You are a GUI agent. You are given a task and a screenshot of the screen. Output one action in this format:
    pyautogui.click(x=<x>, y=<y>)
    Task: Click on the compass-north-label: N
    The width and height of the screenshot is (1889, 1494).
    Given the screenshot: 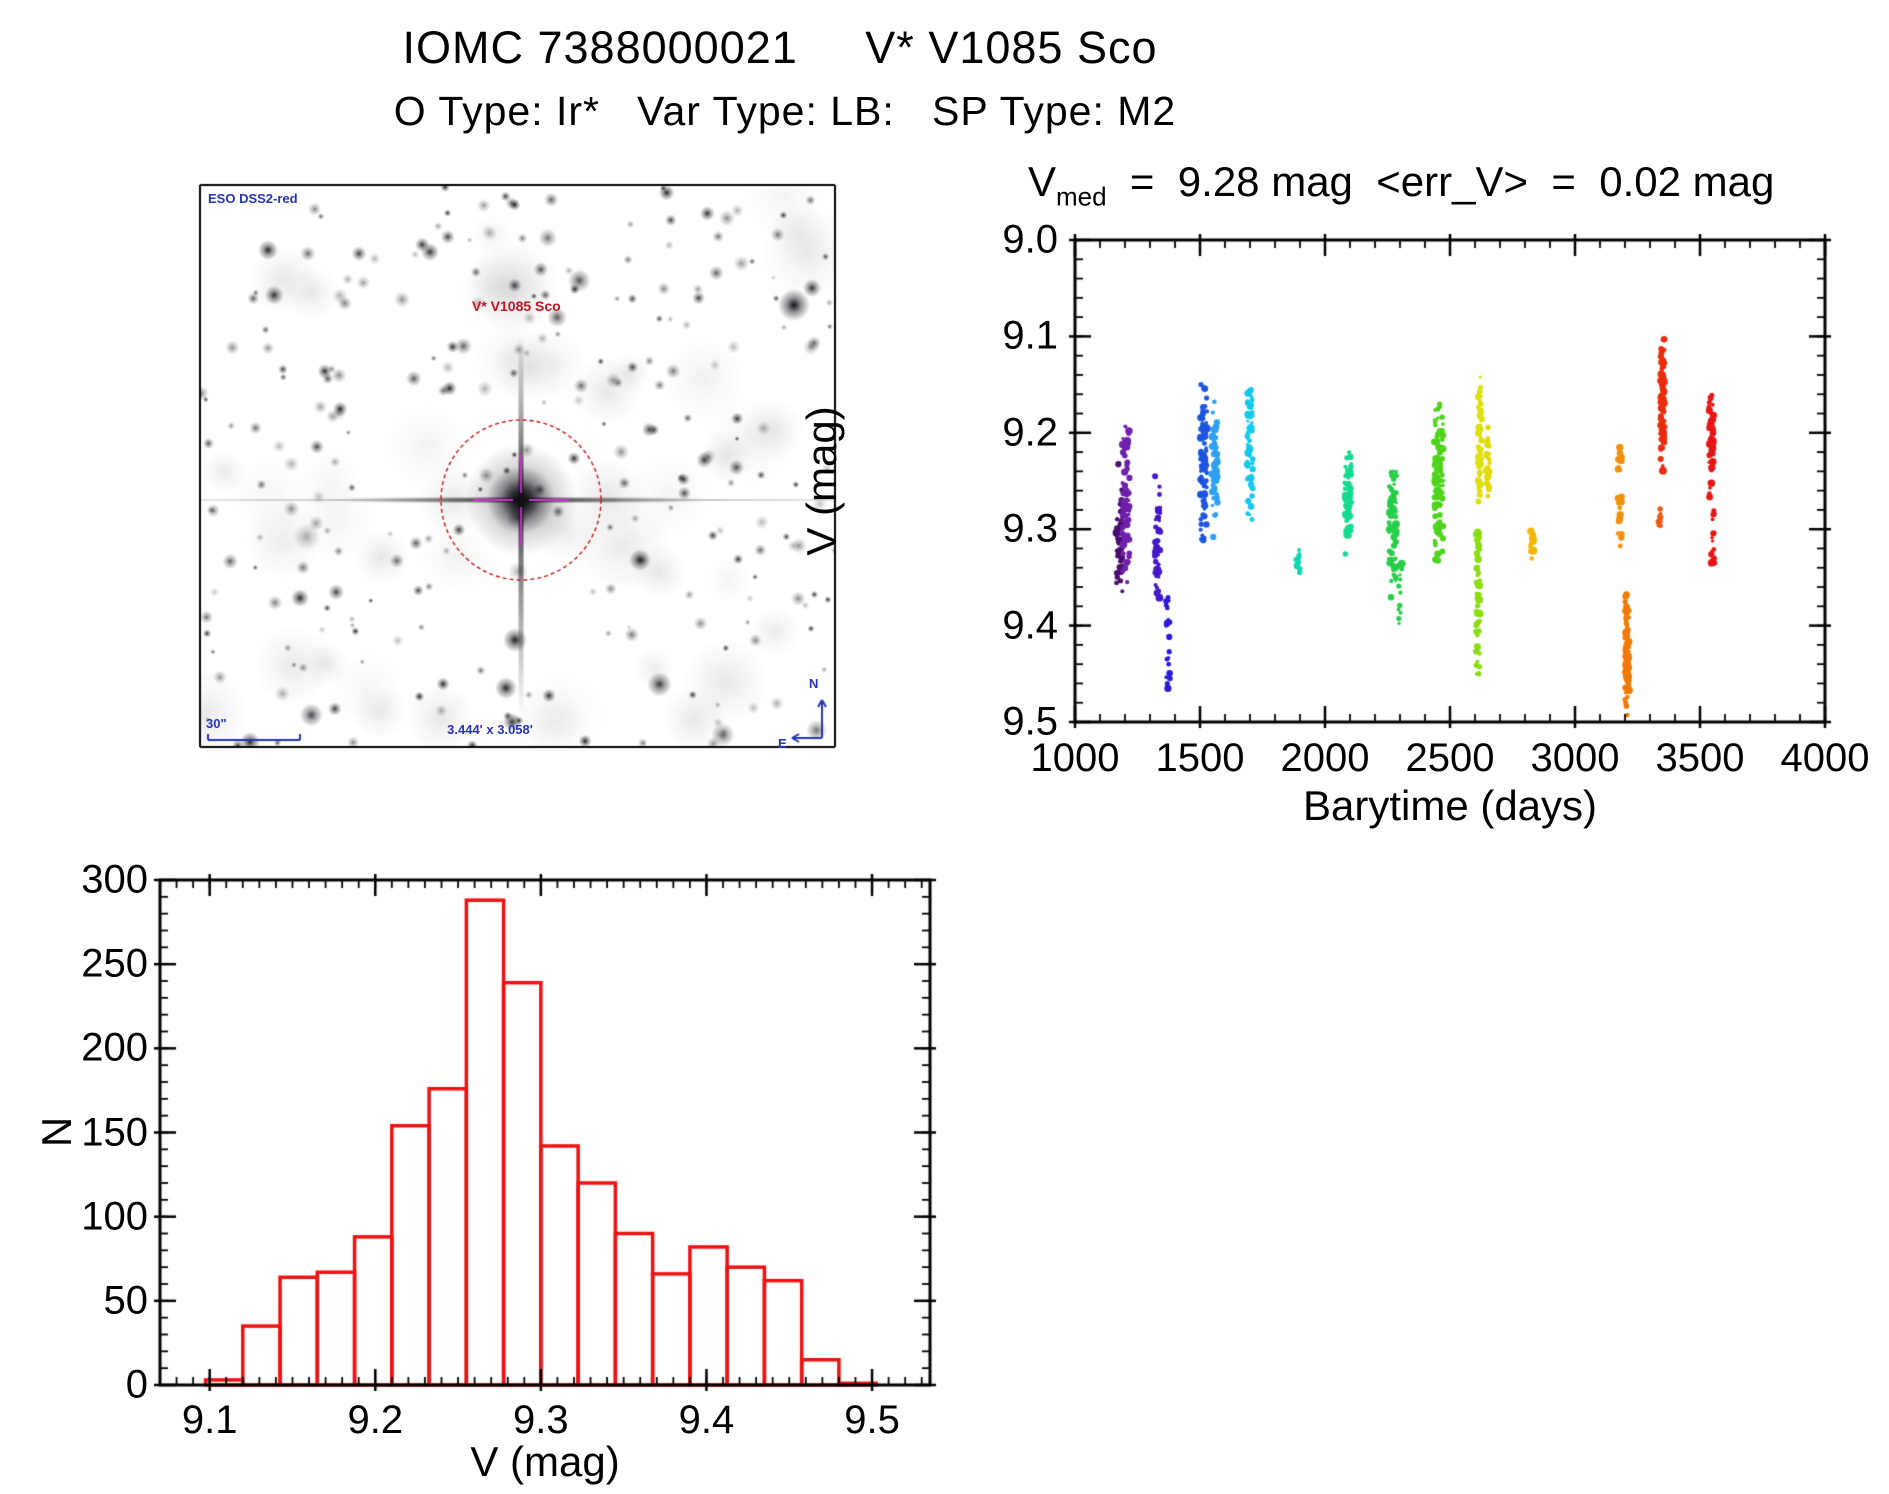 What is the action you would take?
    pyautogui.click(x=814, y=683)
    